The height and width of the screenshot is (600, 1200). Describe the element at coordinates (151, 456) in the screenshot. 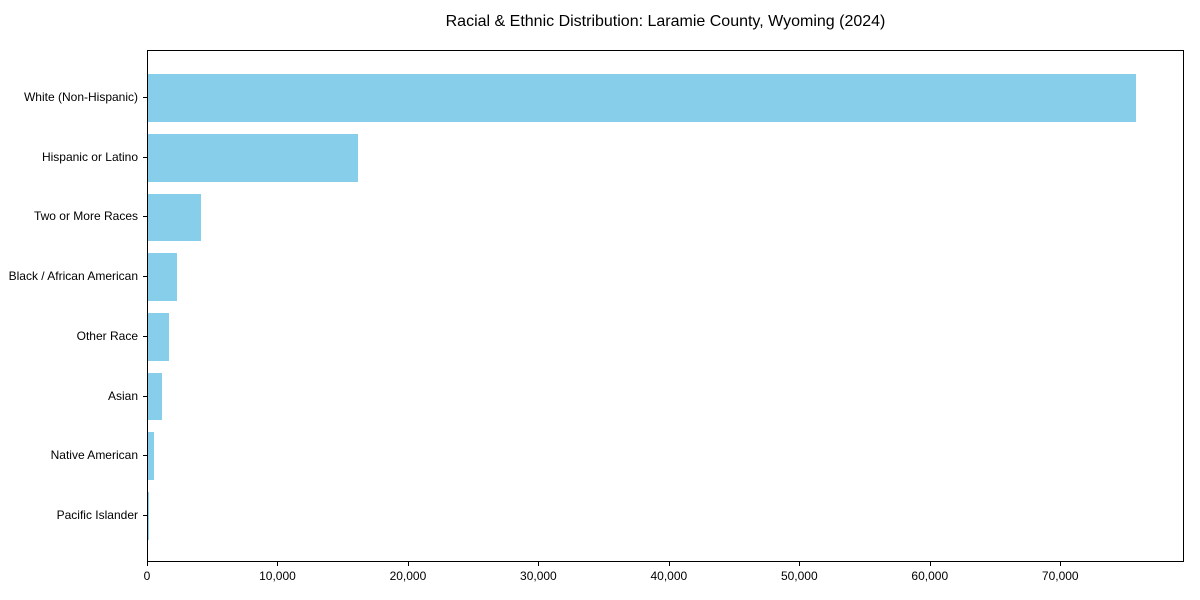

I see `bar-native-american` at that location.